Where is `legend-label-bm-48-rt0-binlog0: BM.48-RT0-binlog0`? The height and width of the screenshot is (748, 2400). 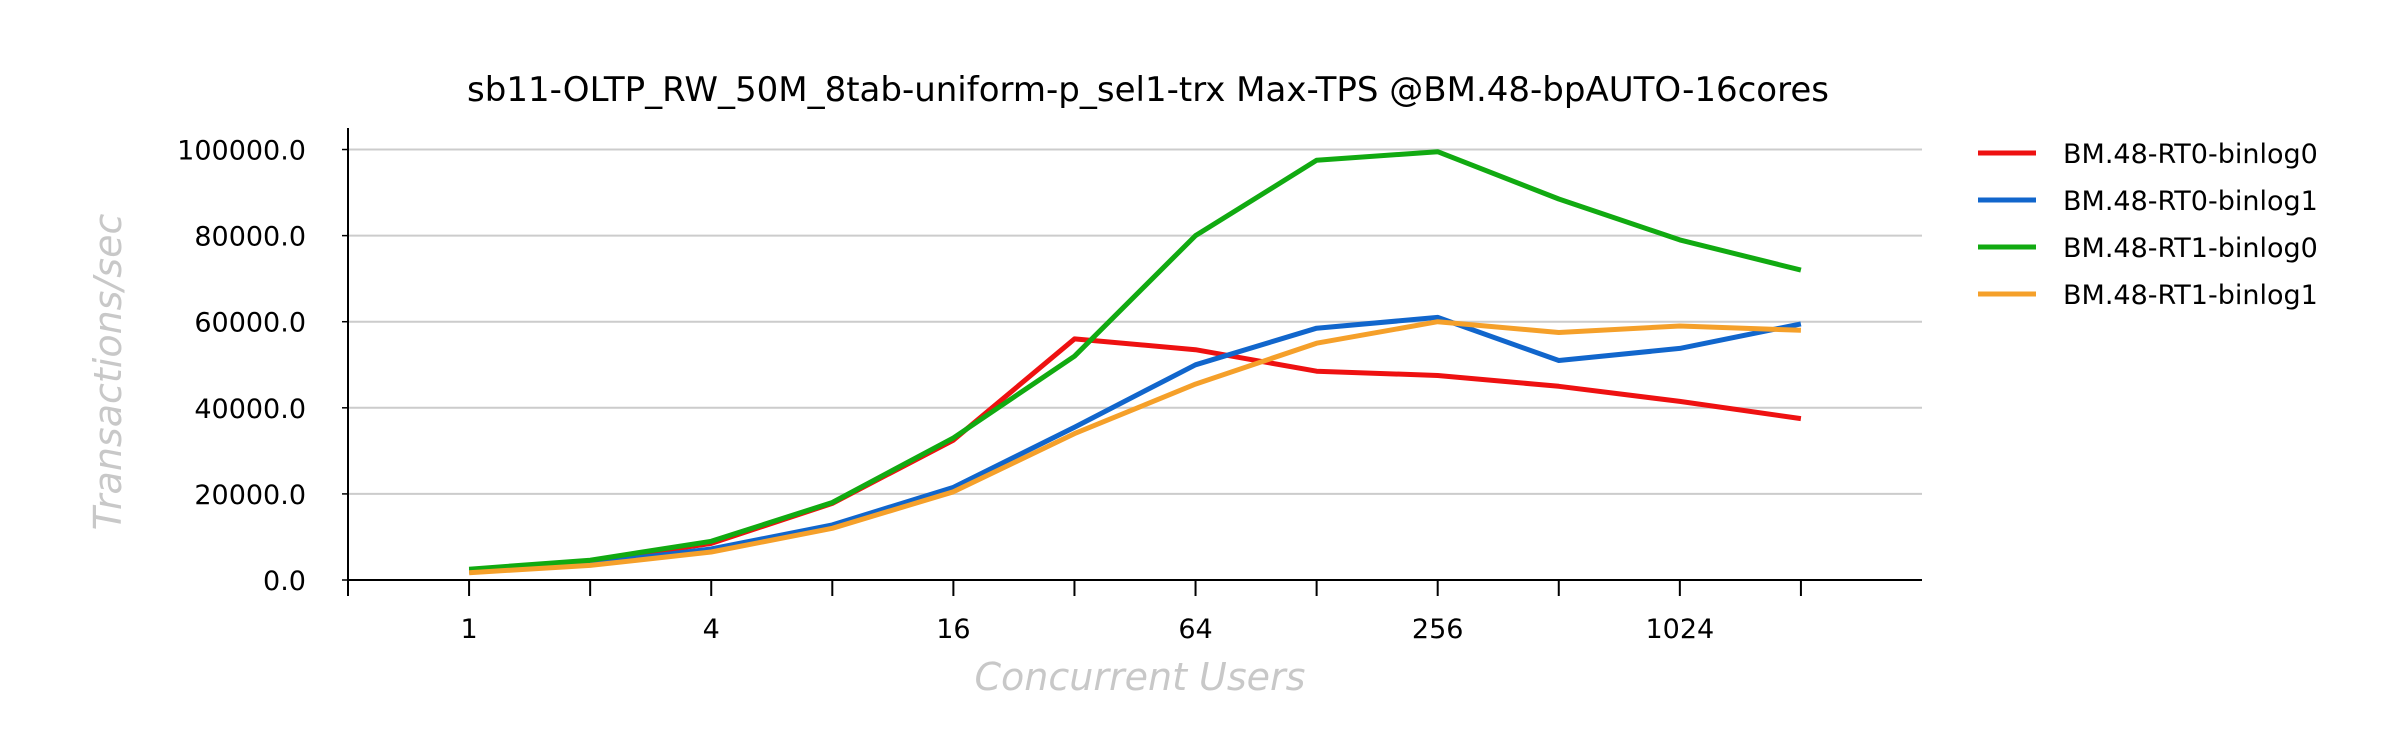
legend-label-bm-48-rt0-binlog0: BM.48-RT0-binlog0 is located at coordinates (2190, 154).